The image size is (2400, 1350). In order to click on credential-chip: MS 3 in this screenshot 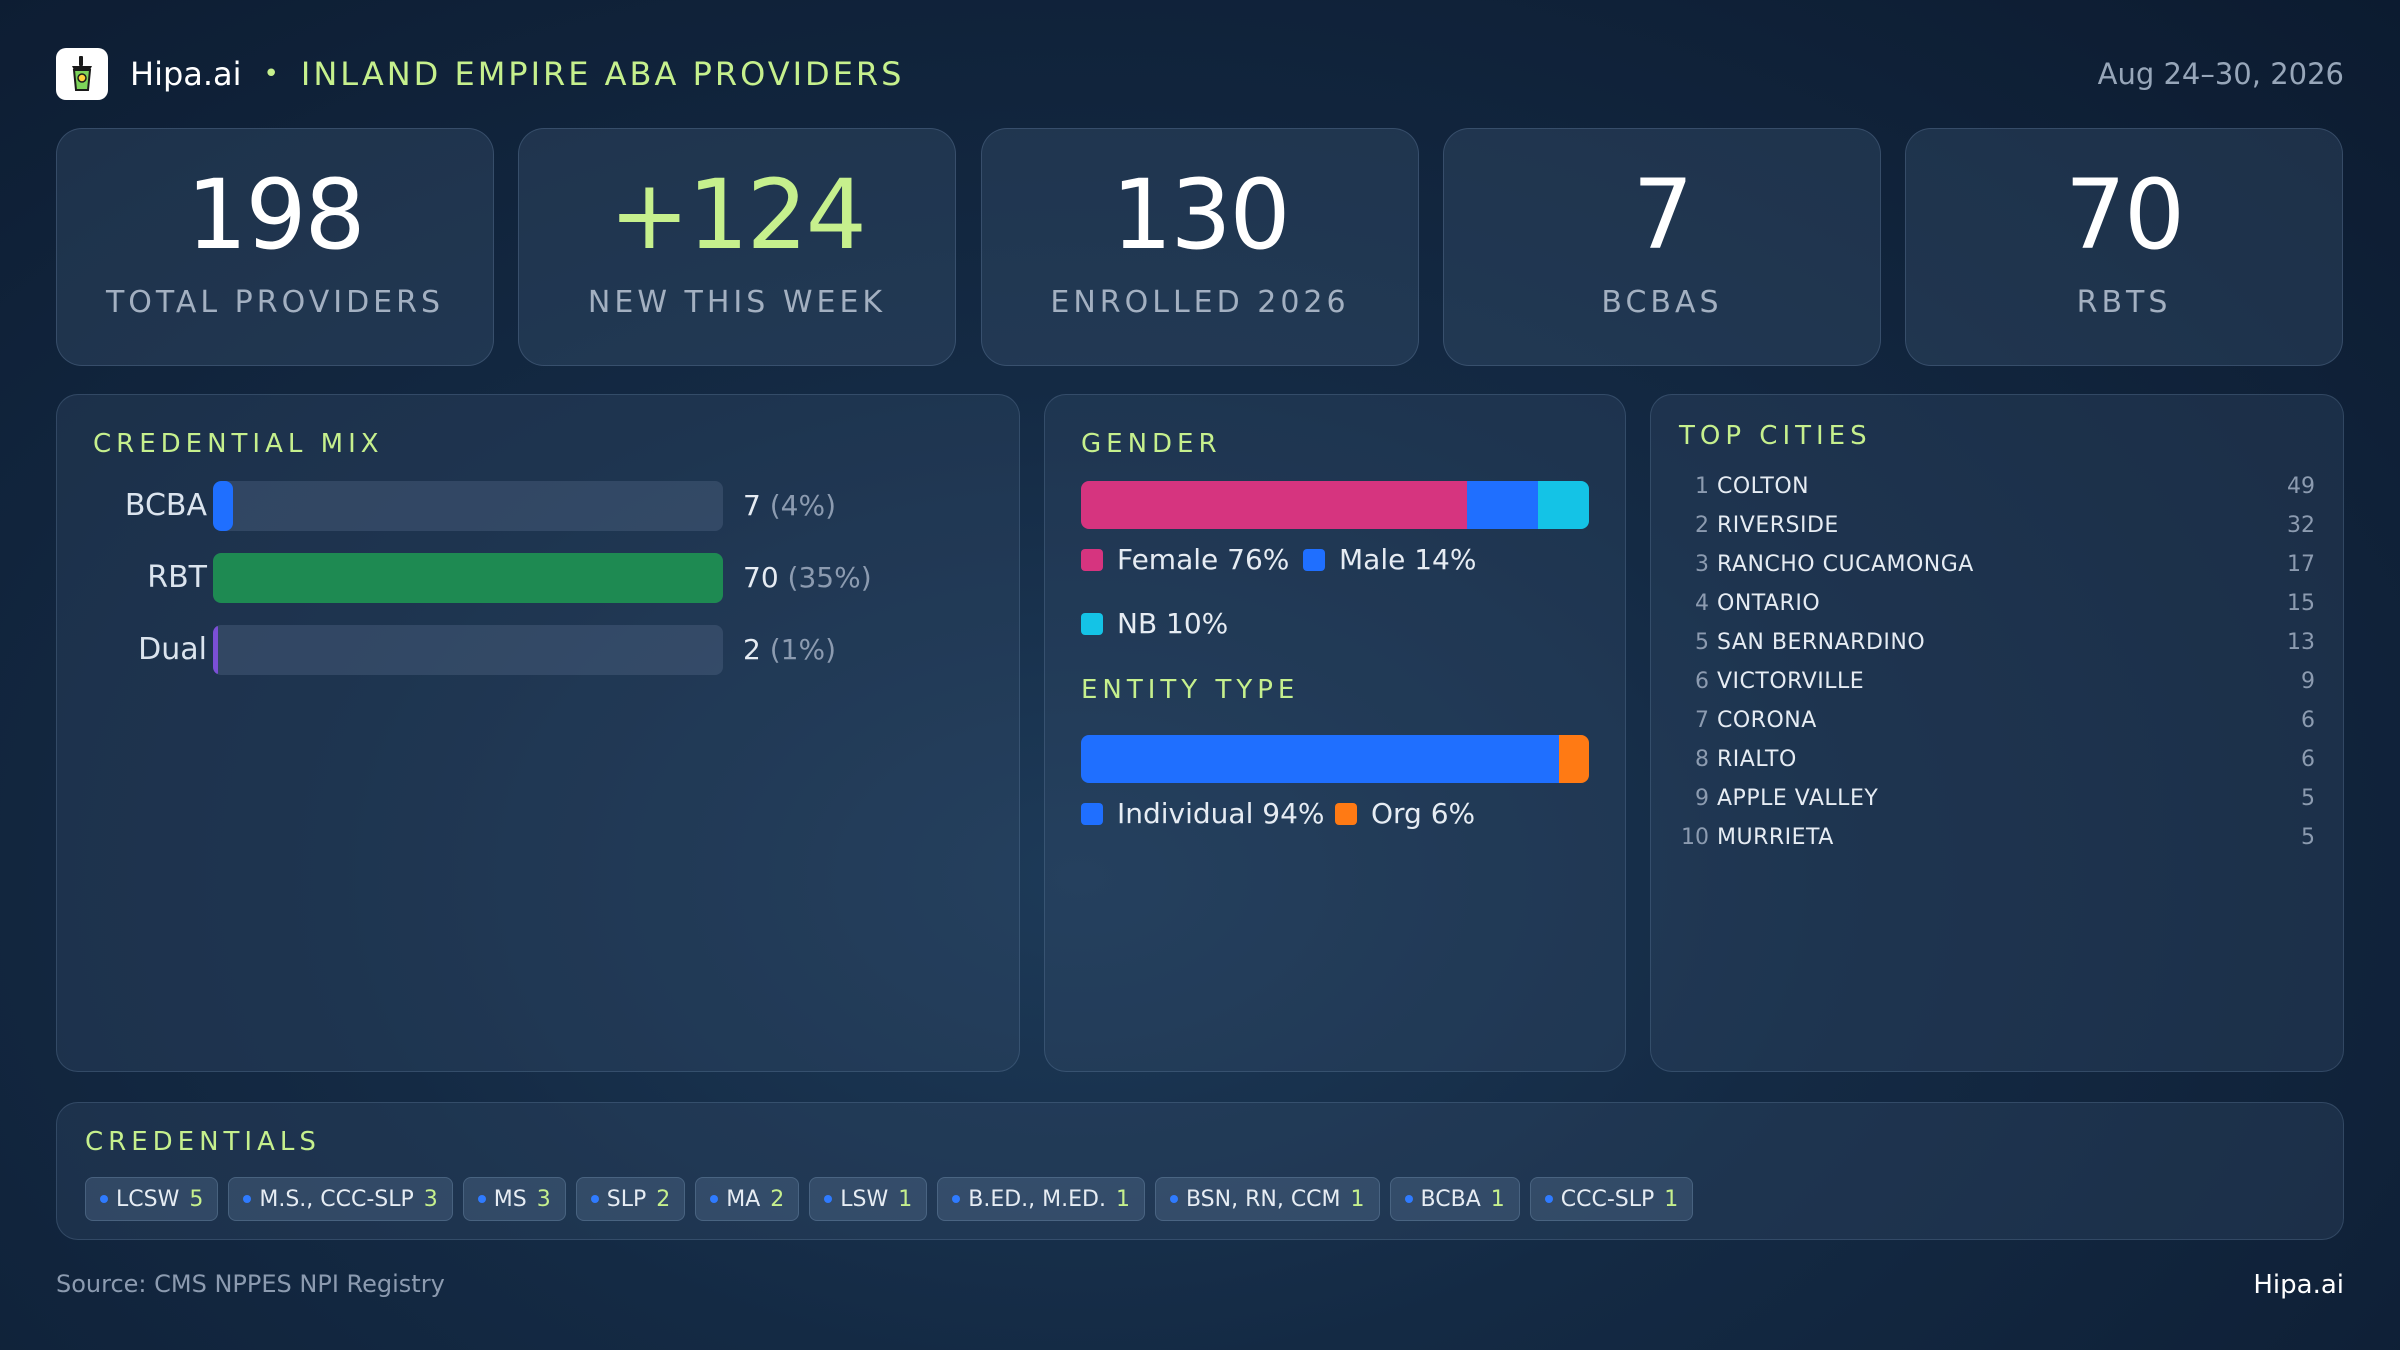, I will do `click(514, 1199)`.